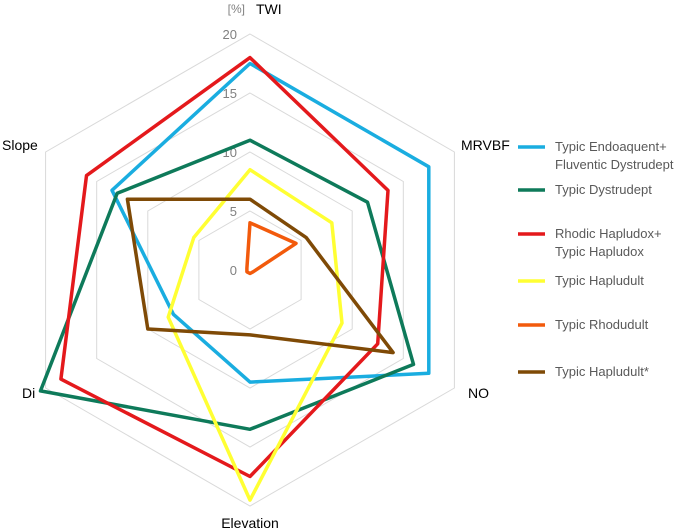 Image resolution: width=685 pixels, height=529 pixels. I want to click on tick-label: 20, so click(230, 34).